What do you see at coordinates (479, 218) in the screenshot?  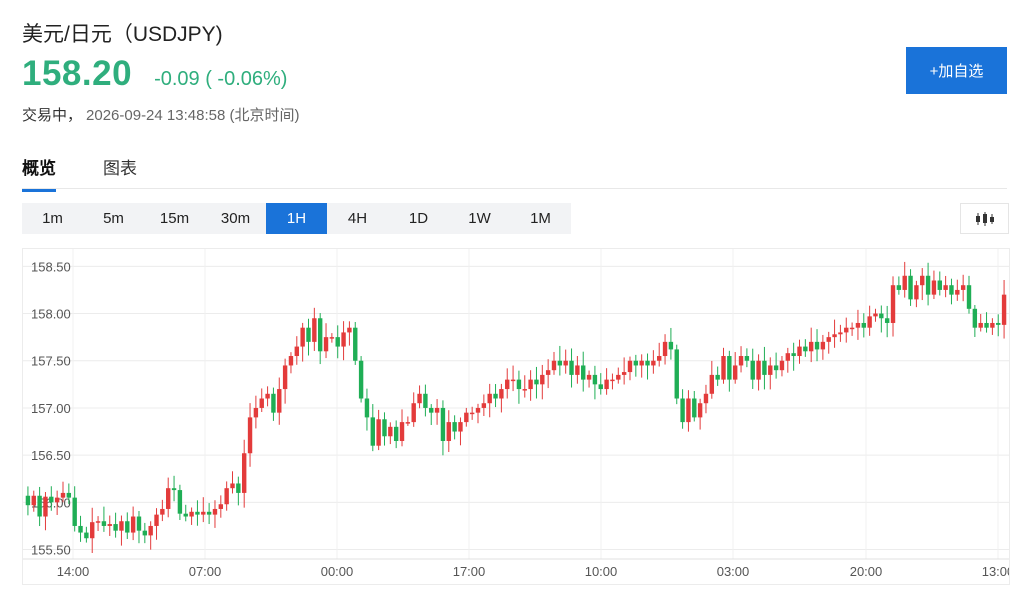 I see `interval-1w: 1W` at bounding box center [479, 218].